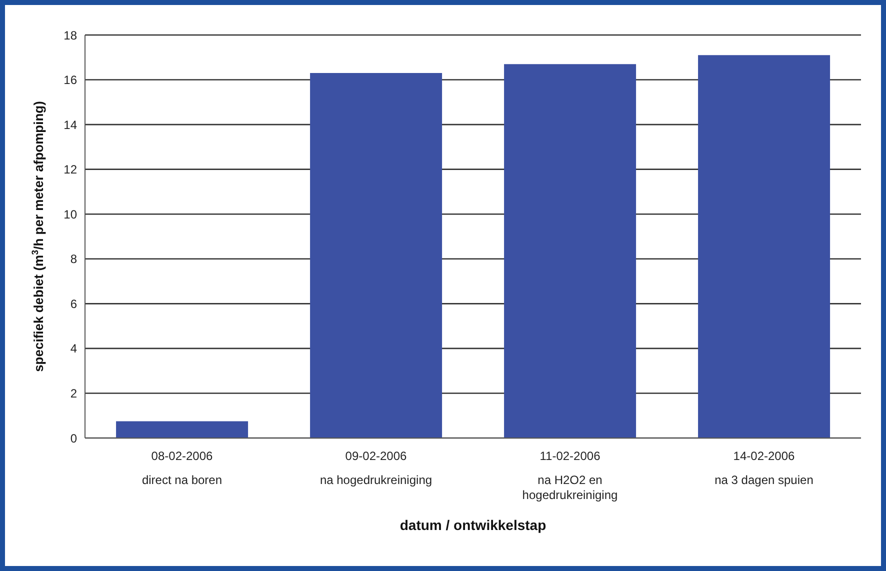  I want to click on y-tick-label: 6, so click(74, 303).